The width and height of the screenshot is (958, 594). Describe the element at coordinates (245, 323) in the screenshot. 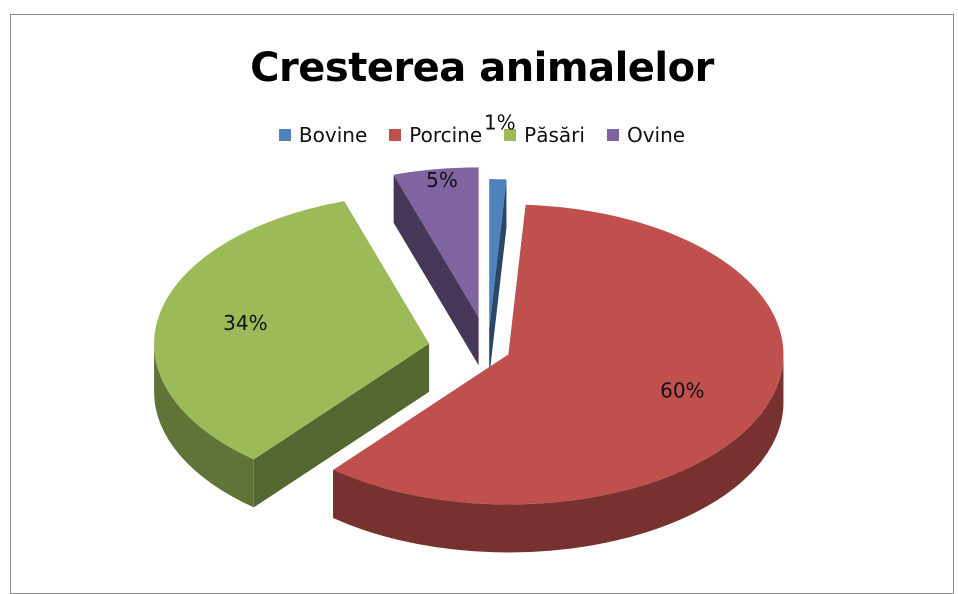

I see `pie-data-label: 34%` at that location.